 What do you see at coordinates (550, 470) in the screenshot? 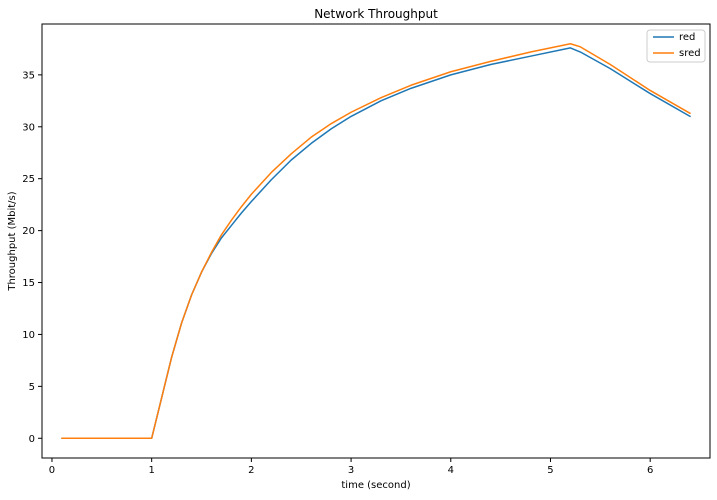
I see `x-tick-label: 5` at bounding box center [550, 470].